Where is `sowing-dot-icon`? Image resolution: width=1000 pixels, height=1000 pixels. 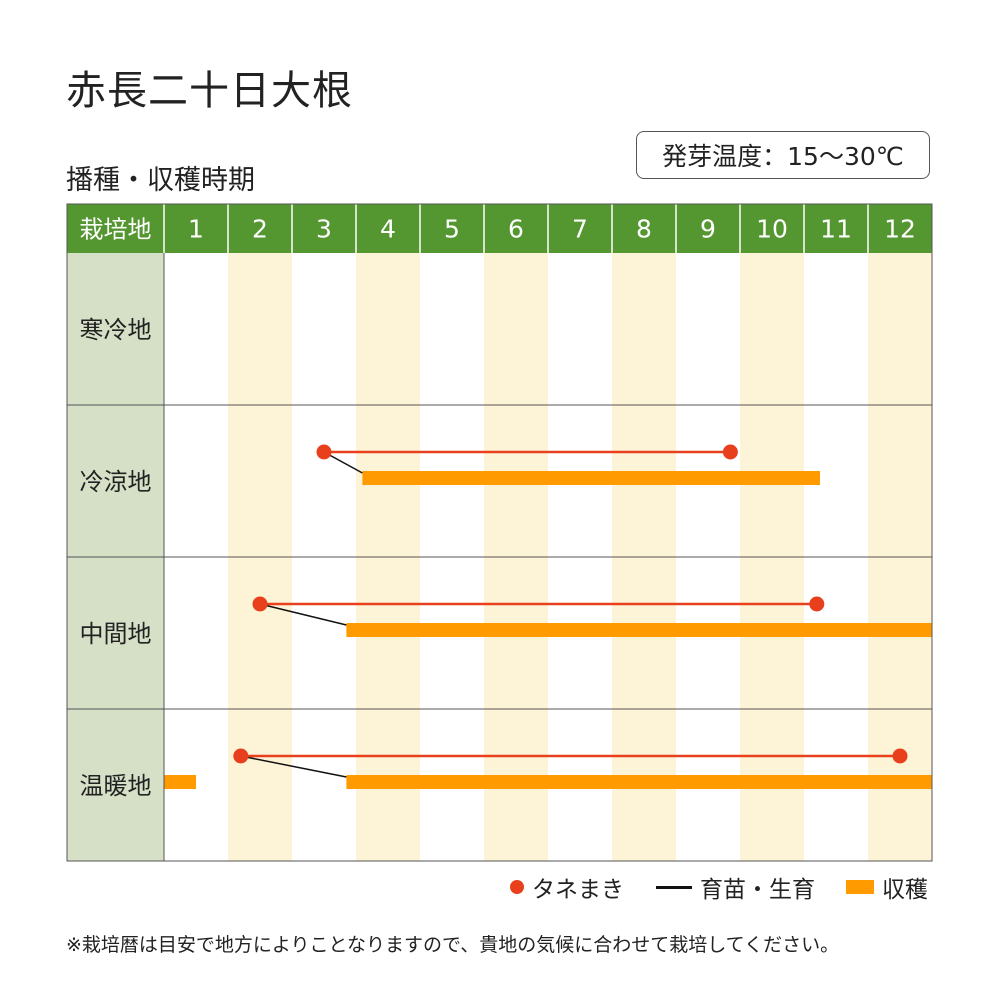 sowing-dot-icon is located at coordinates (517, 887).